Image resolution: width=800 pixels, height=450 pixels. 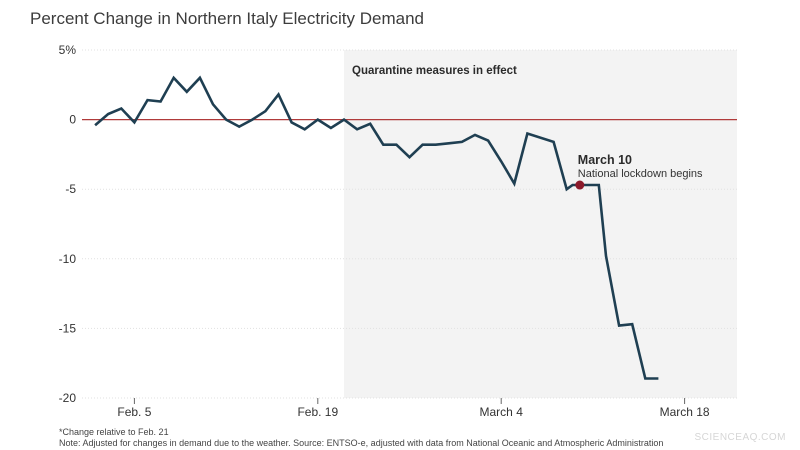 I want to click on x-axis-ticks: Feb. 5 Feb. 19 March 4 March 18, so click(x=413, y=408).